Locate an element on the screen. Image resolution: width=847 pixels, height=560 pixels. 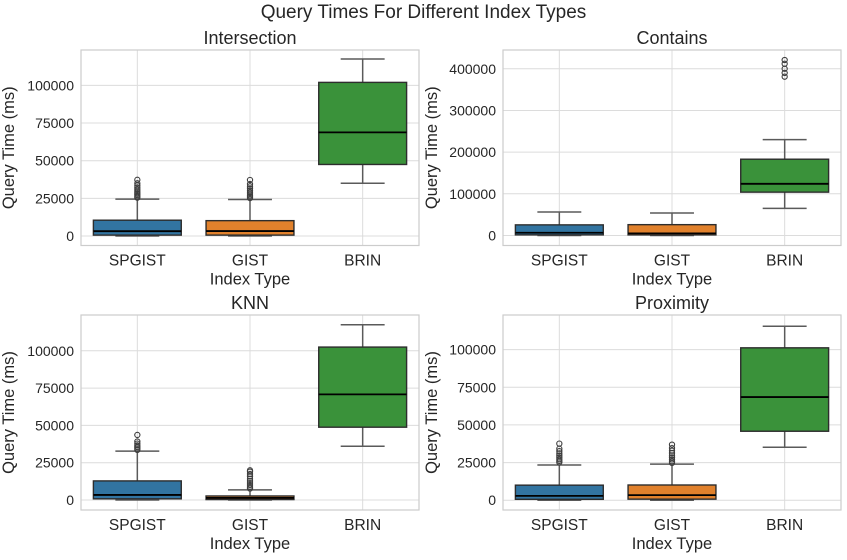
y-tick-label: 300000 is located at coordinates (472, 110).